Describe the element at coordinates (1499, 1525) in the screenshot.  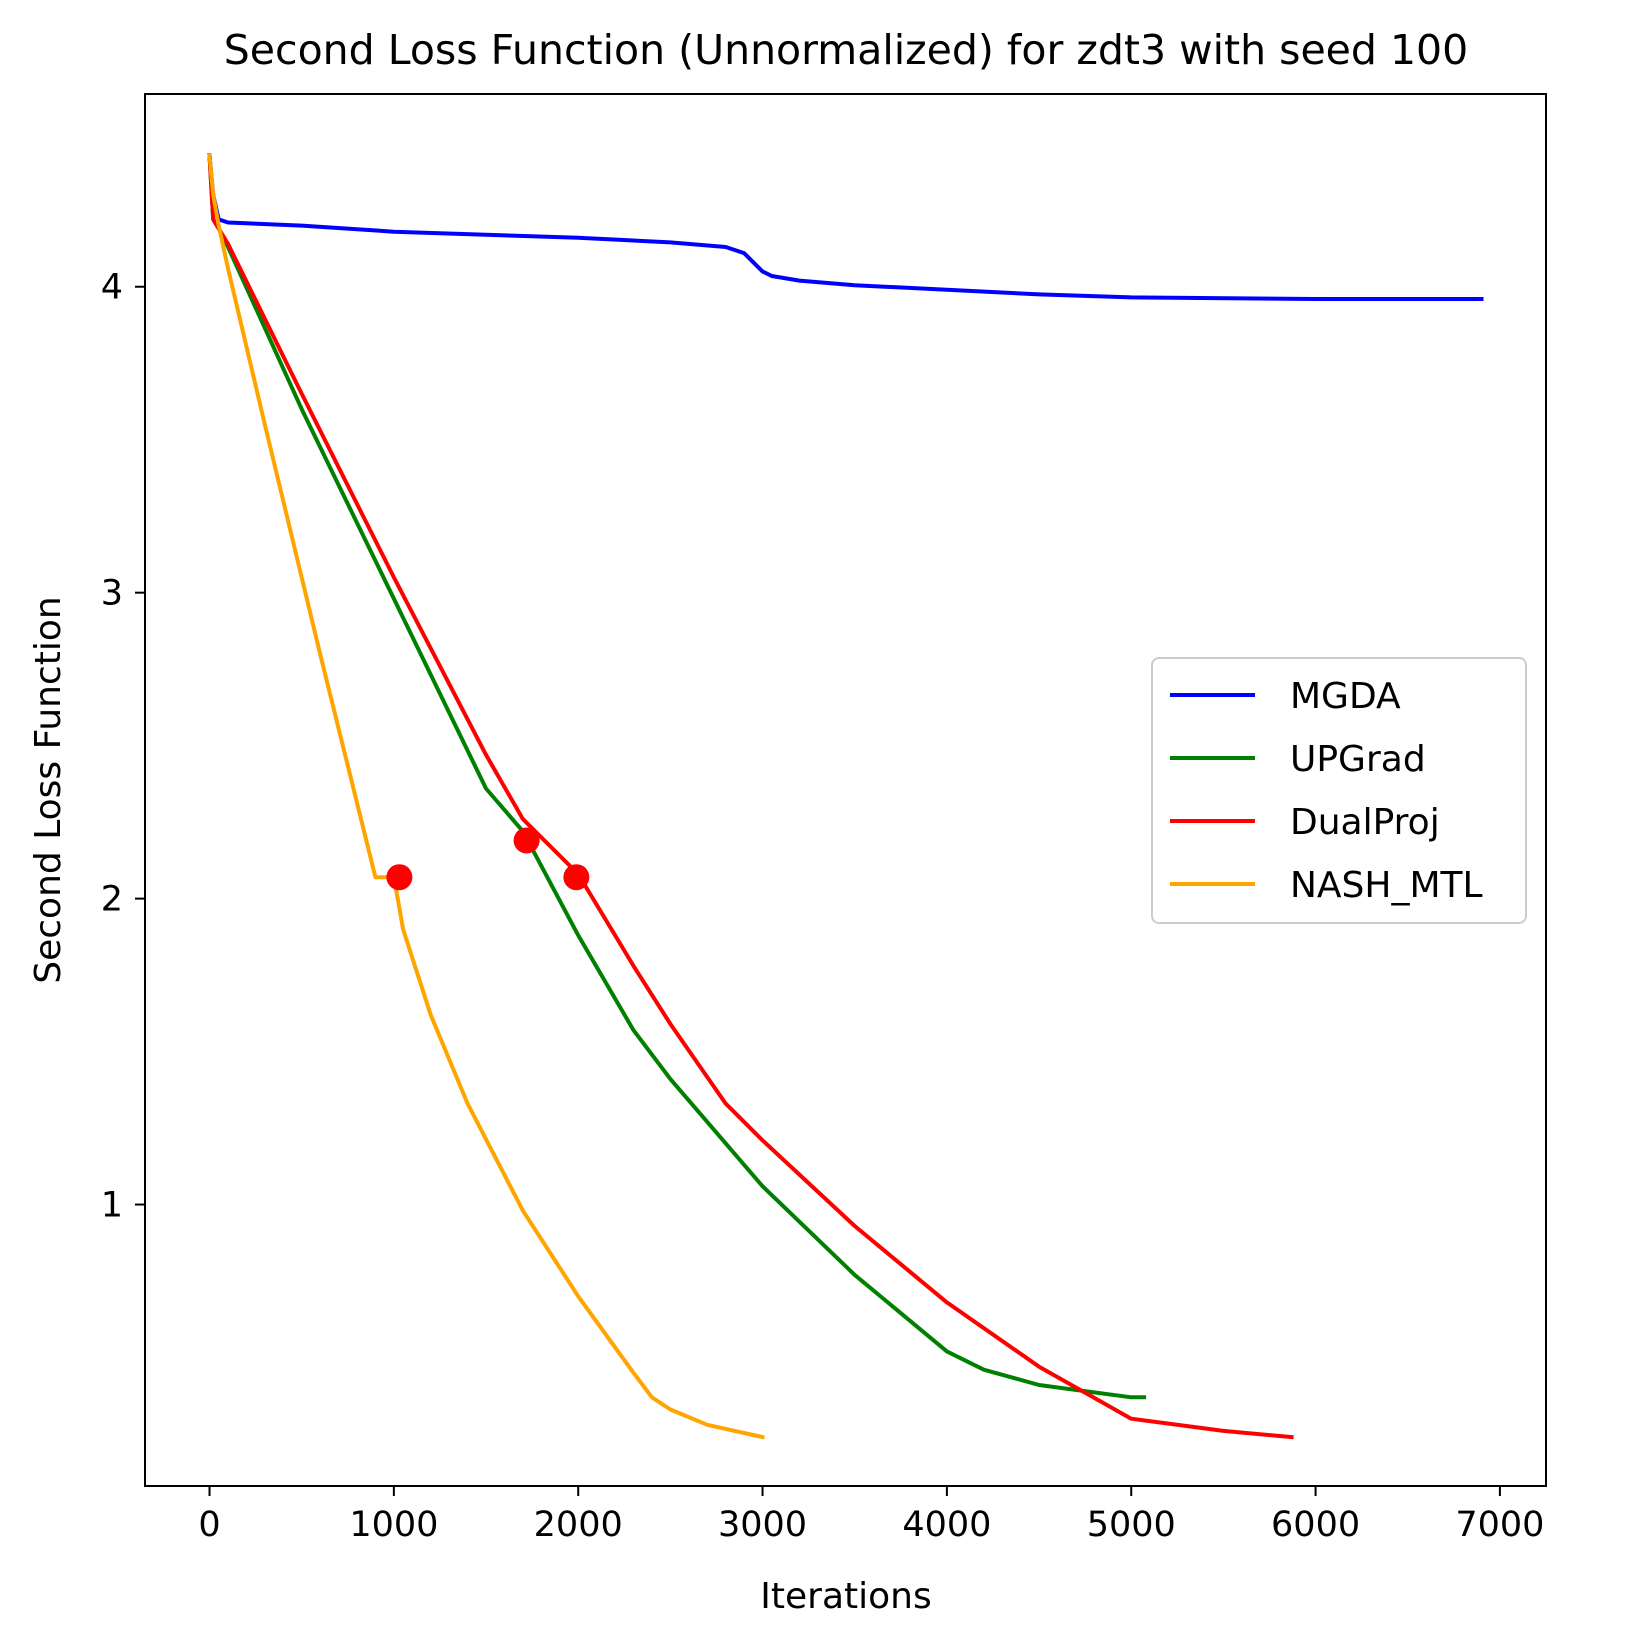
I see `x-tick-label: 7000` at that location.